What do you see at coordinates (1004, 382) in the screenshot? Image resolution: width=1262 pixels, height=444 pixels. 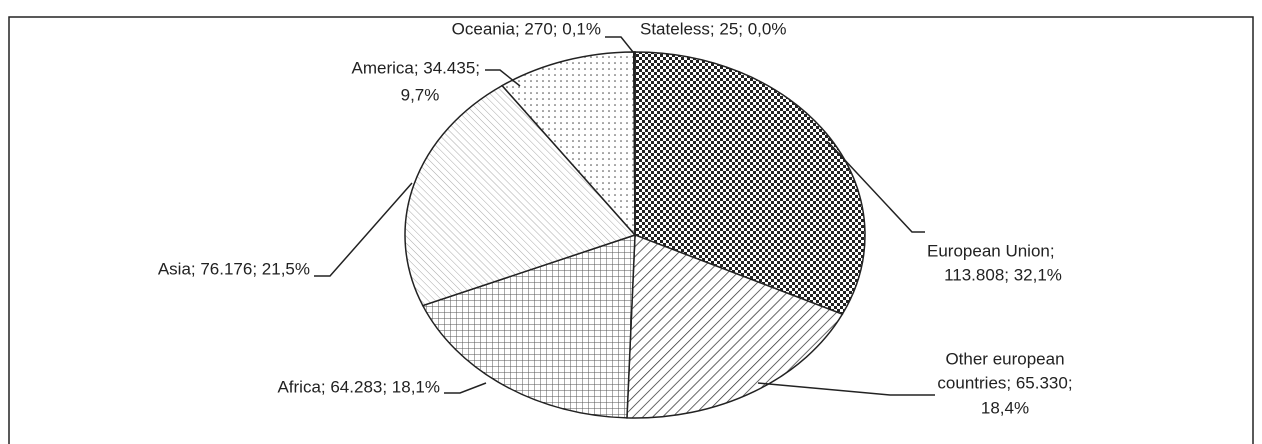 I see `data-label: countries; 65.330;` at bounding box center [1004, 382].